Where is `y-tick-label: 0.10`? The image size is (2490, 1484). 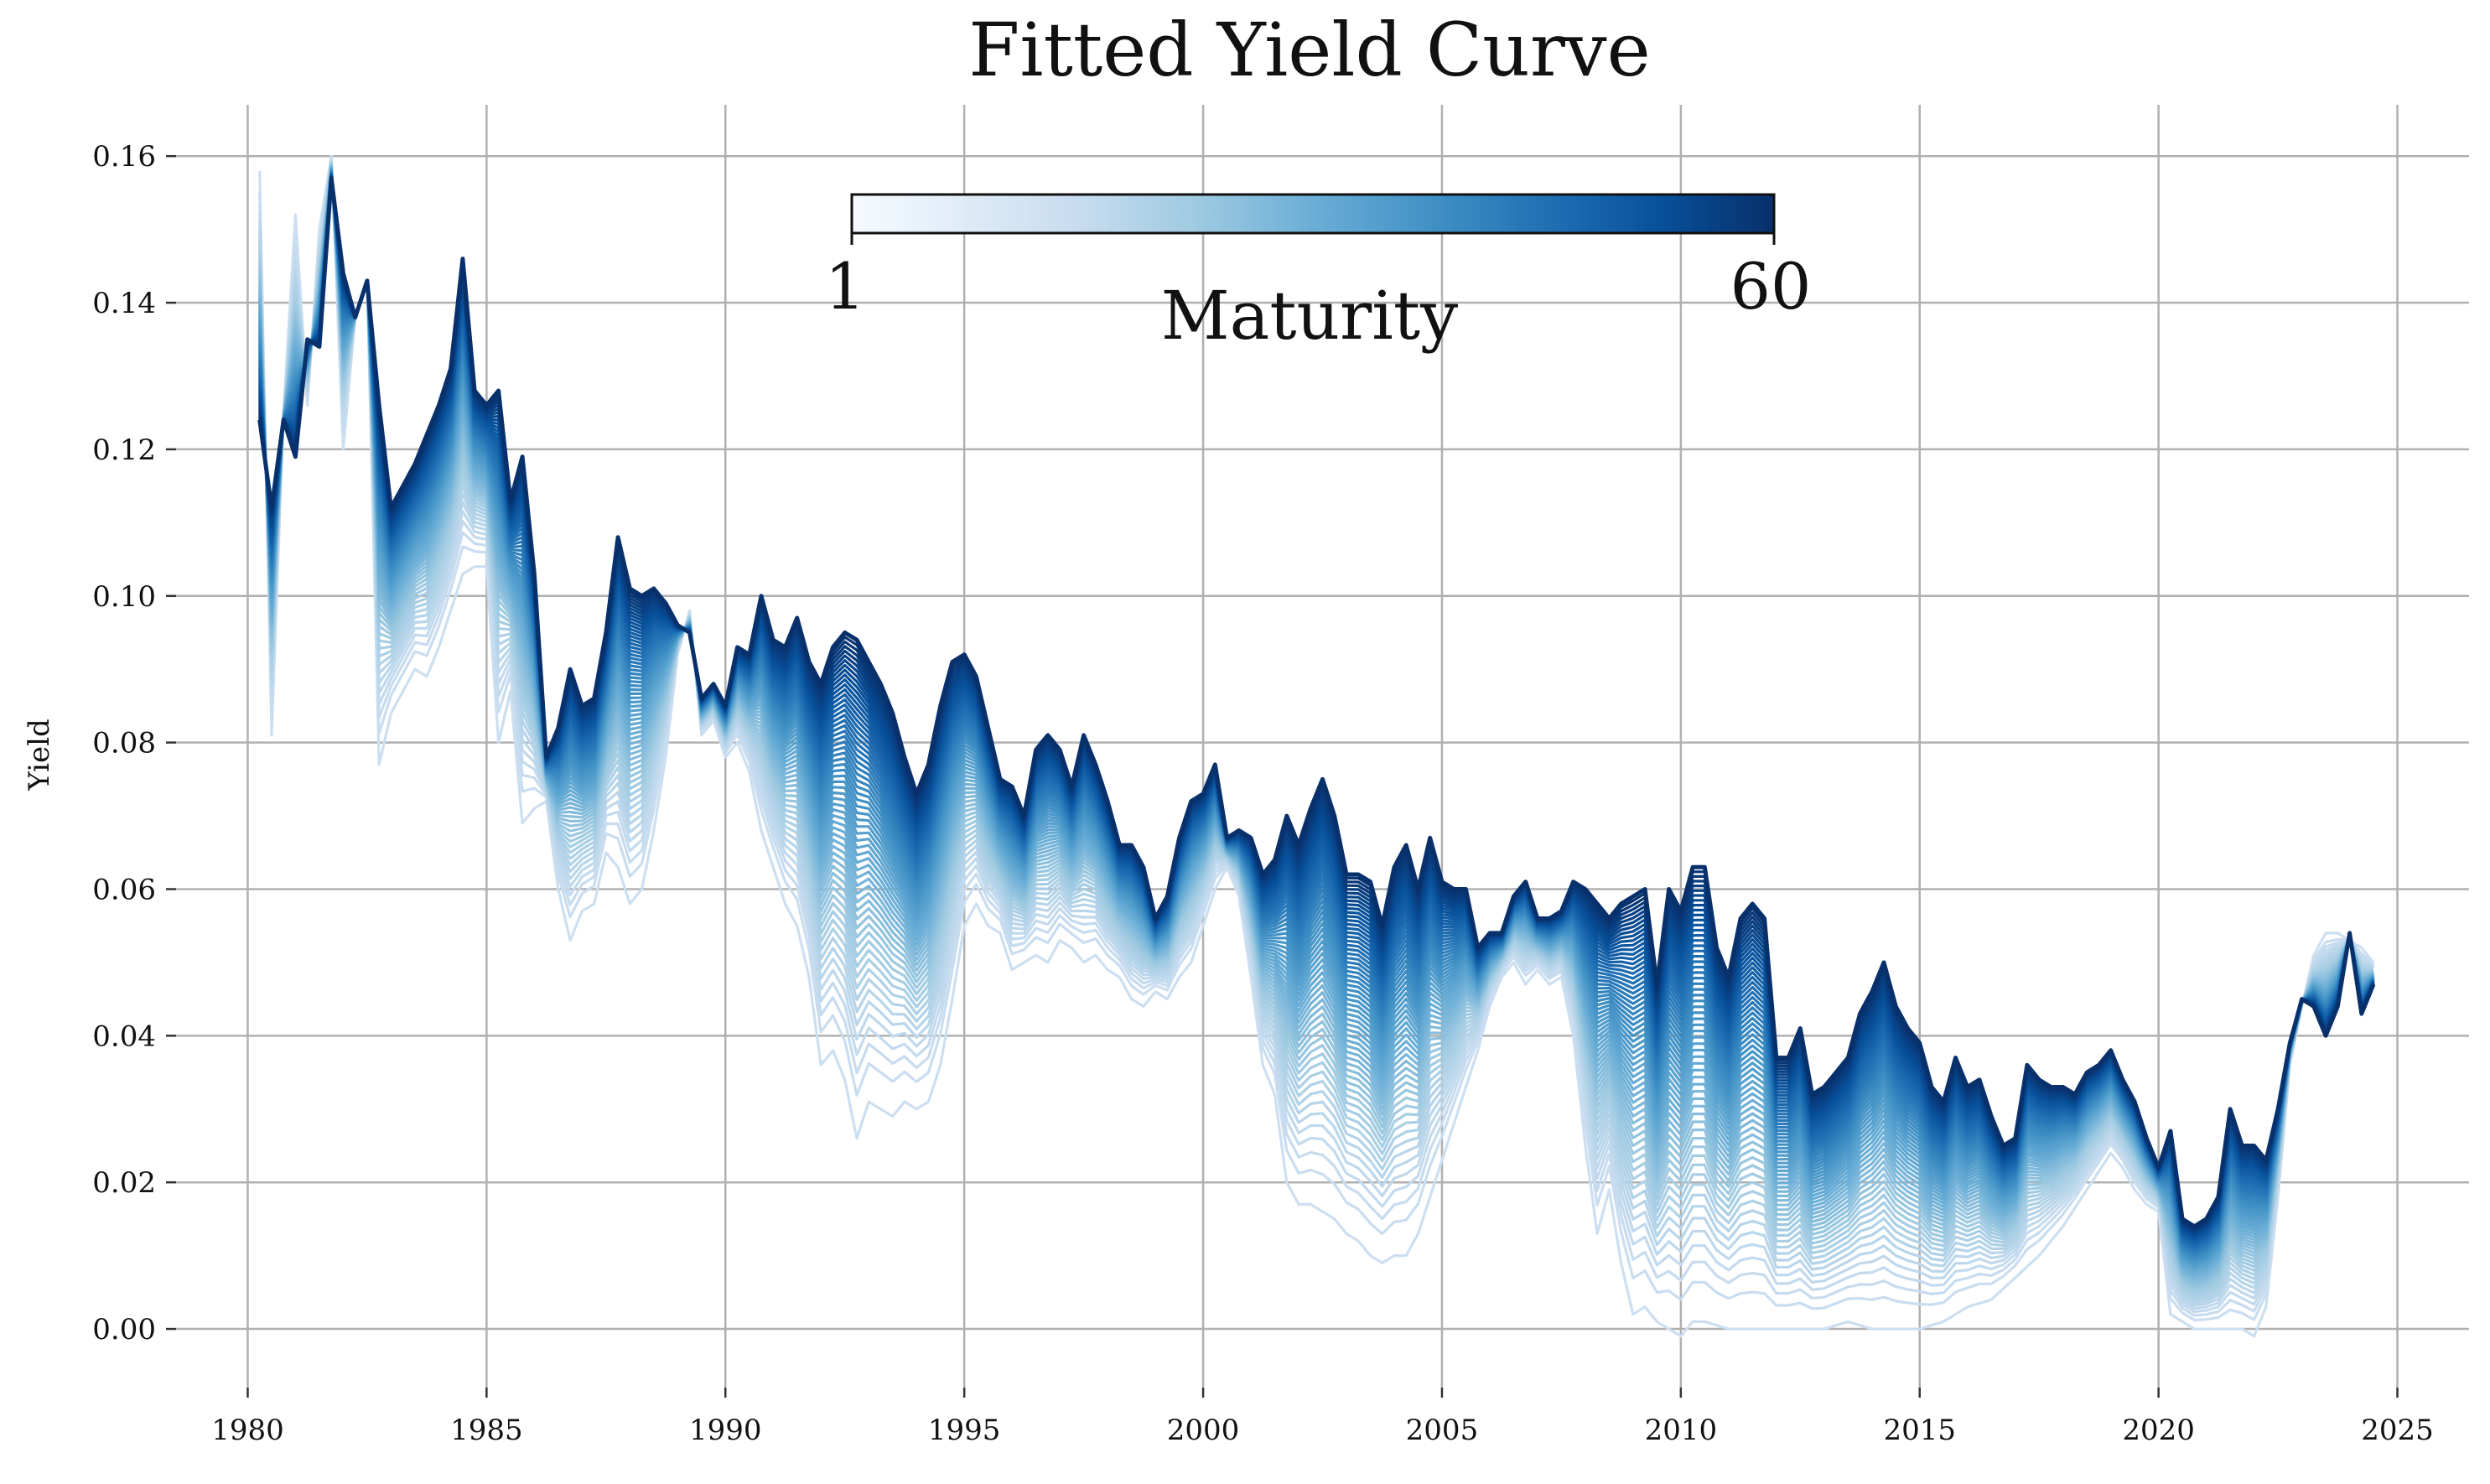 y-tick-label: 0.10 is located at coordinates (124, 597).